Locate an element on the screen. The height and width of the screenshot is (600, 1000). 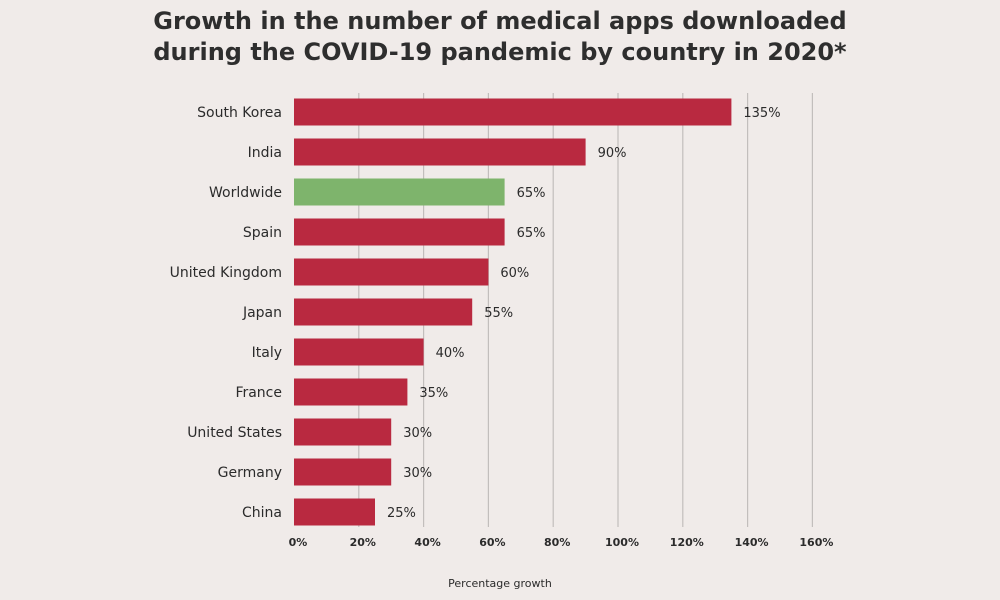
category-label: Germany is located at coordinates (250, 473).